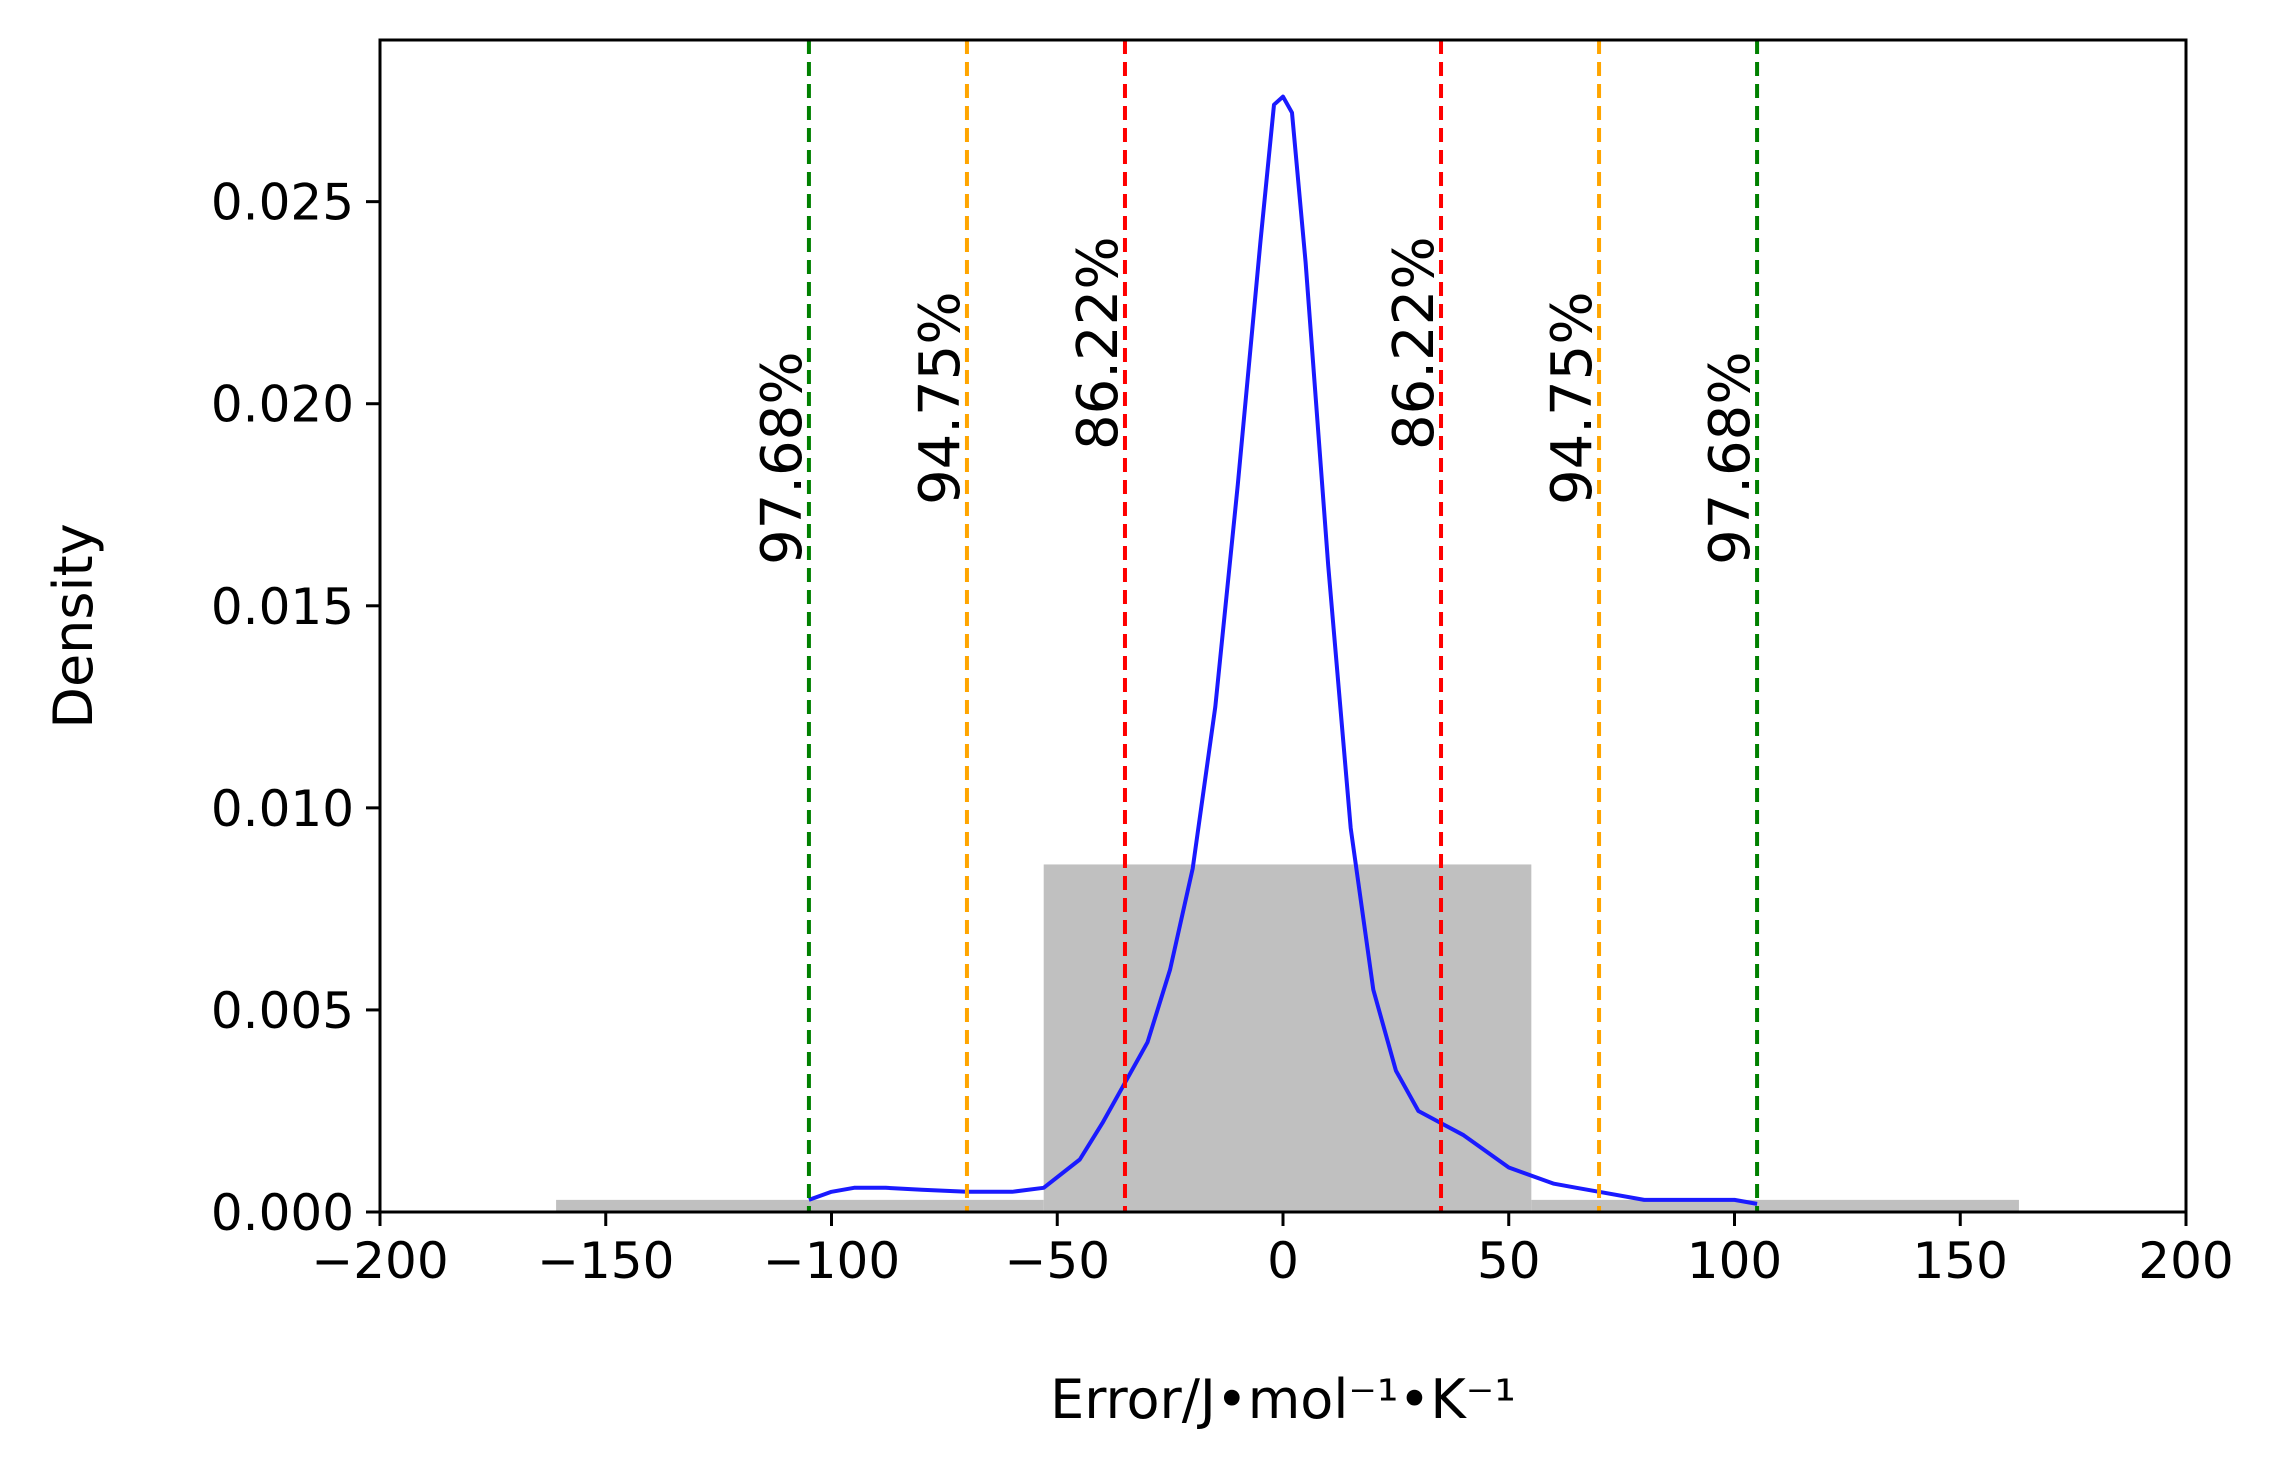 Image resolution: width=2284 pixels, height=1465 pixels. What do you see at coordinates (73, 625) in the screenshot?
I see `y-axis-label: Density` at bounding box center [73, 625].